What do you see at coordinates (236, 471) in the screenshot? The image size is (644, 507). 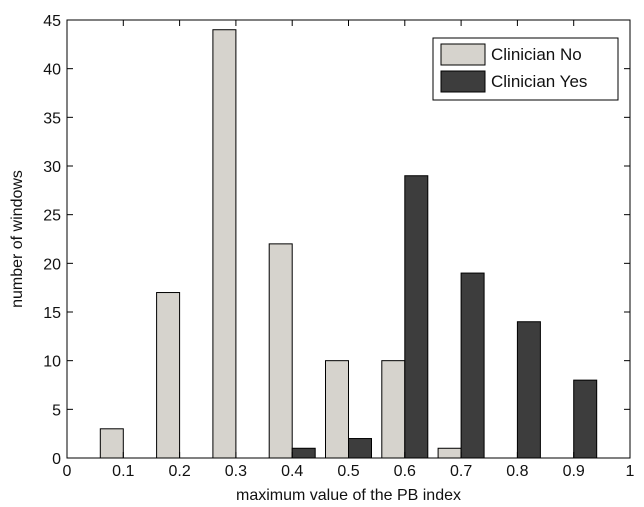 I see `x-tick-label: 0.3` at bounding box center [236, 471].